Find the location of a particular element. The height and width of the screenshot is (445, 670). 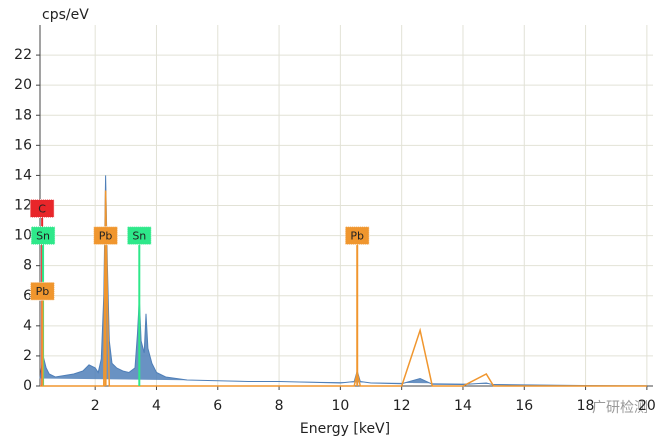

element-marker: Sn is located at coordinates (139, 306).